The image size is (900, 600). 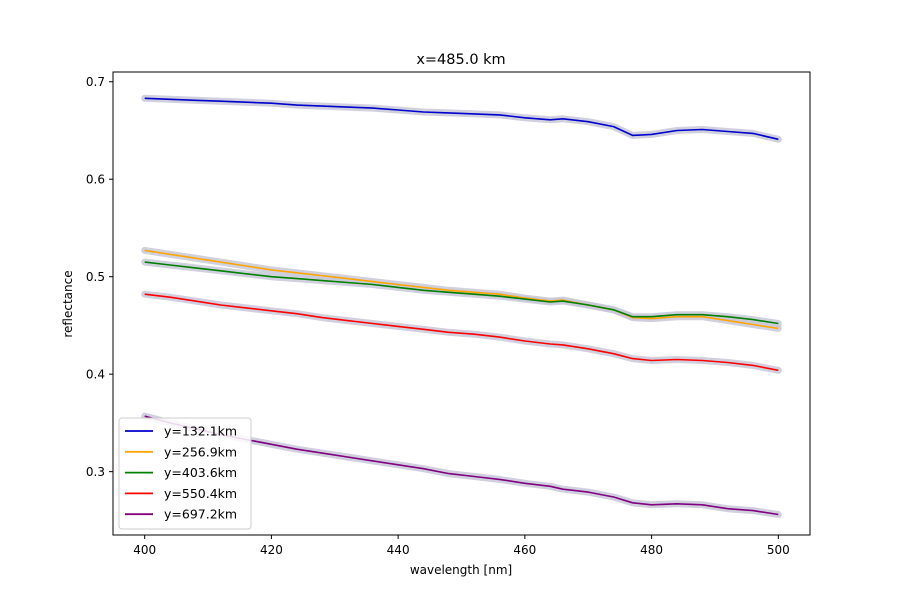 What do you see at coordinates (200, 472) in the screenshot?
I see `legend-label: y=403.6km` at bounding box center [200, 472].